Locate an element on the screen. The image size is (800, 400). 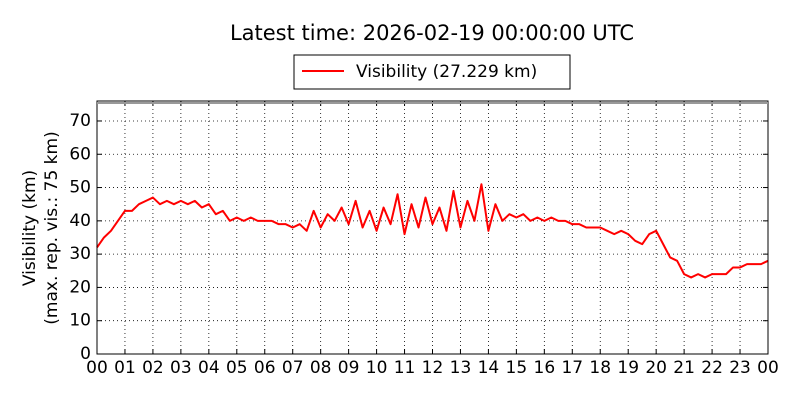
x-tick-label: 19 is located at coordinates (628, 368).